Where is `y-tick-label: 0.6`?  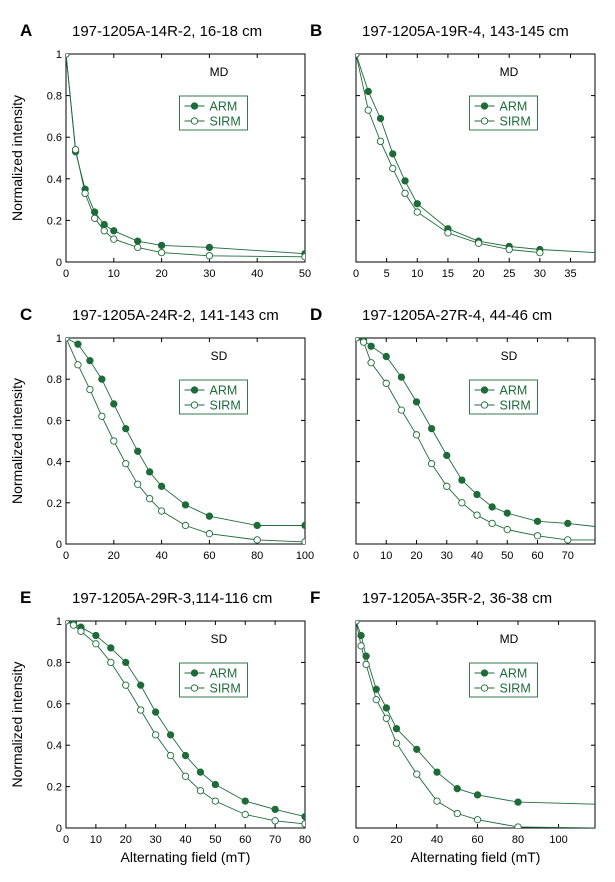 y-tick-label: 0.6 is located at coordinates (54, 138).